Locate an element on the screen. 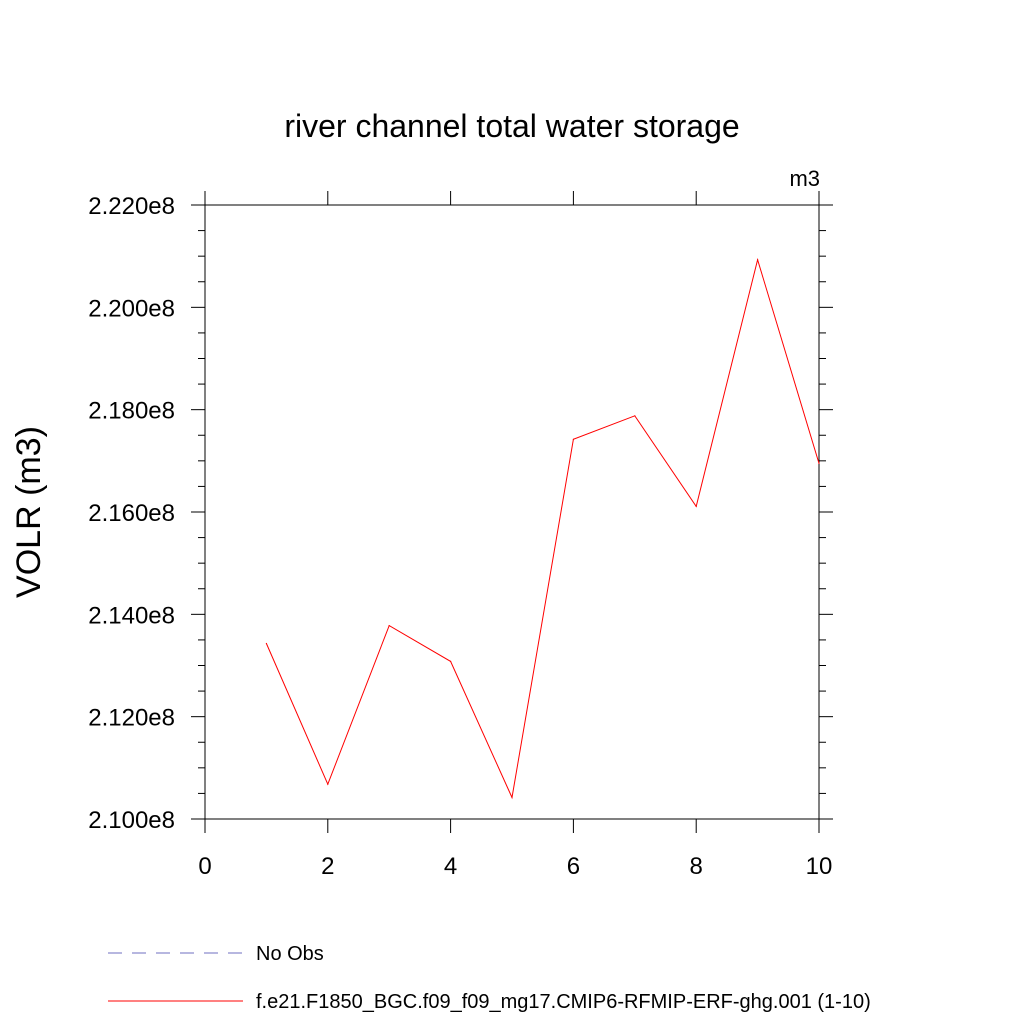 The image size is (1024, 1024). x-tick-label: 6 is located at coordinates (573, 866).